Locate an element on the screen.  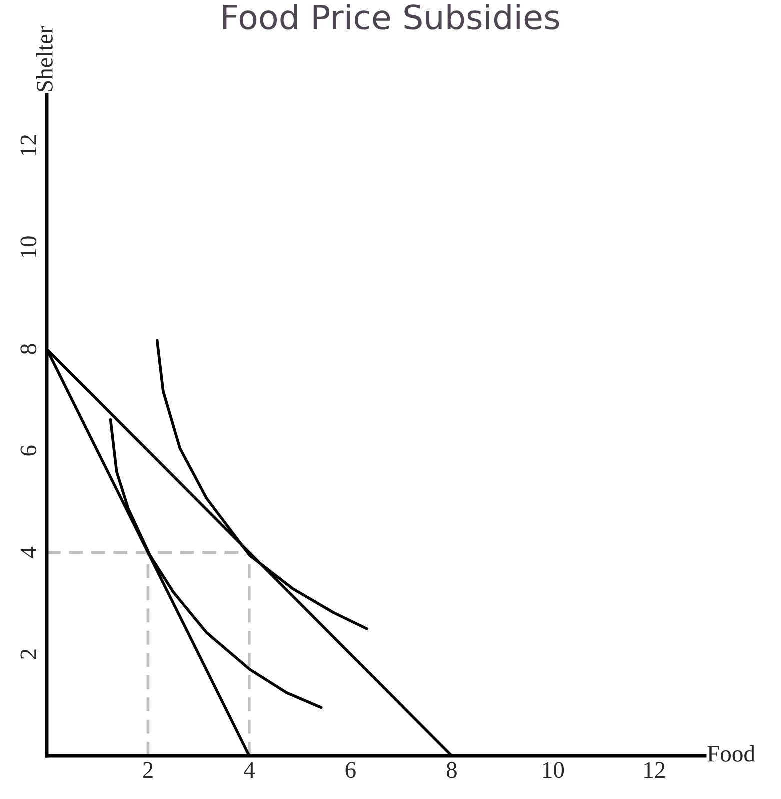
x-tick-label: 10 is located at coordinates (553, 770).